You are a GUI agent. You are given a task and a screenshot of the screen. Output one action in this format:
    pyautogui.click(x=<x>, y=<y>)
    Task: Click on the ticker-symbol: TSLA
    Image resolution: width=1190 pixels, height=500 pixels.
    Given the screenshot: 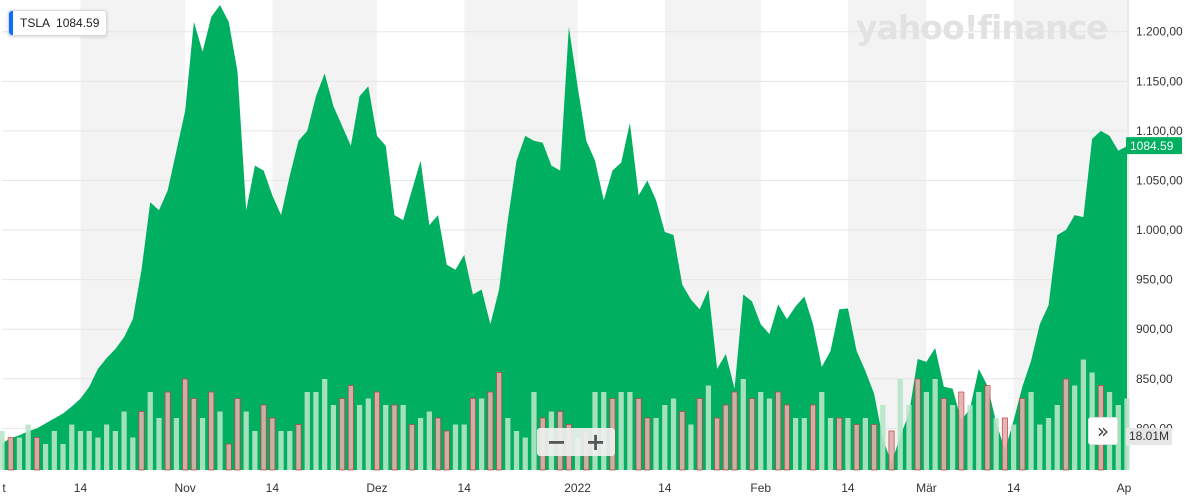 What is the action you would take?
    pyautogui.click(x=35, y=23)
    